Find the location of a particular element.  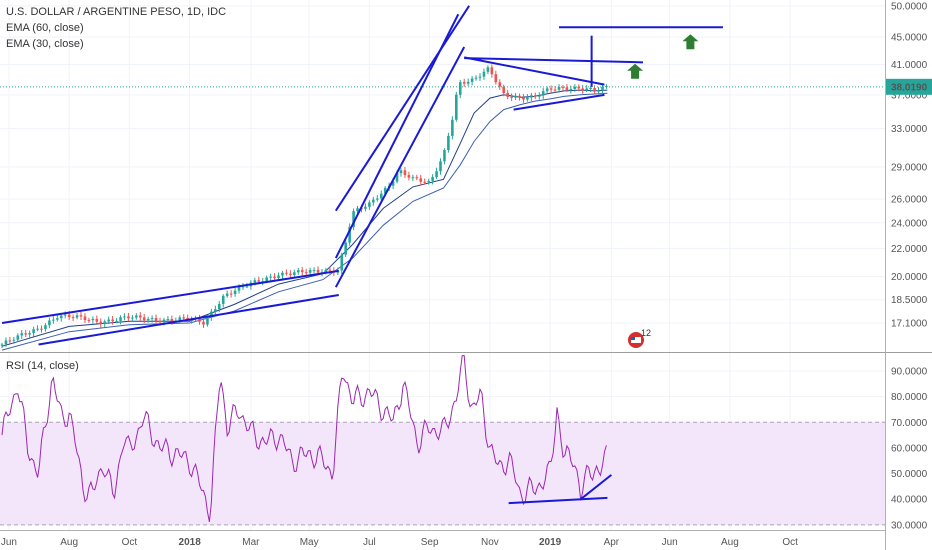

time-tick-label: Aug is located at coordinates (69, 542).